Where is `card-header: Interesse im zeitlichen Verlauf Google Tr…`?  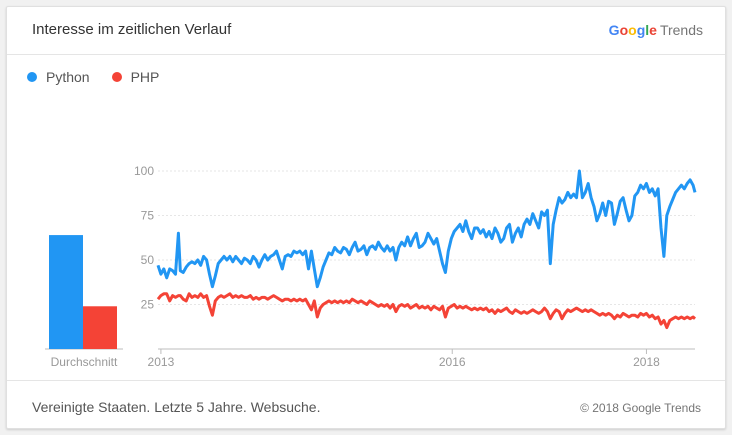
card-header: Interesse im zeitlichen Verlauf Google Tr… is located at coordinates (366, 31).